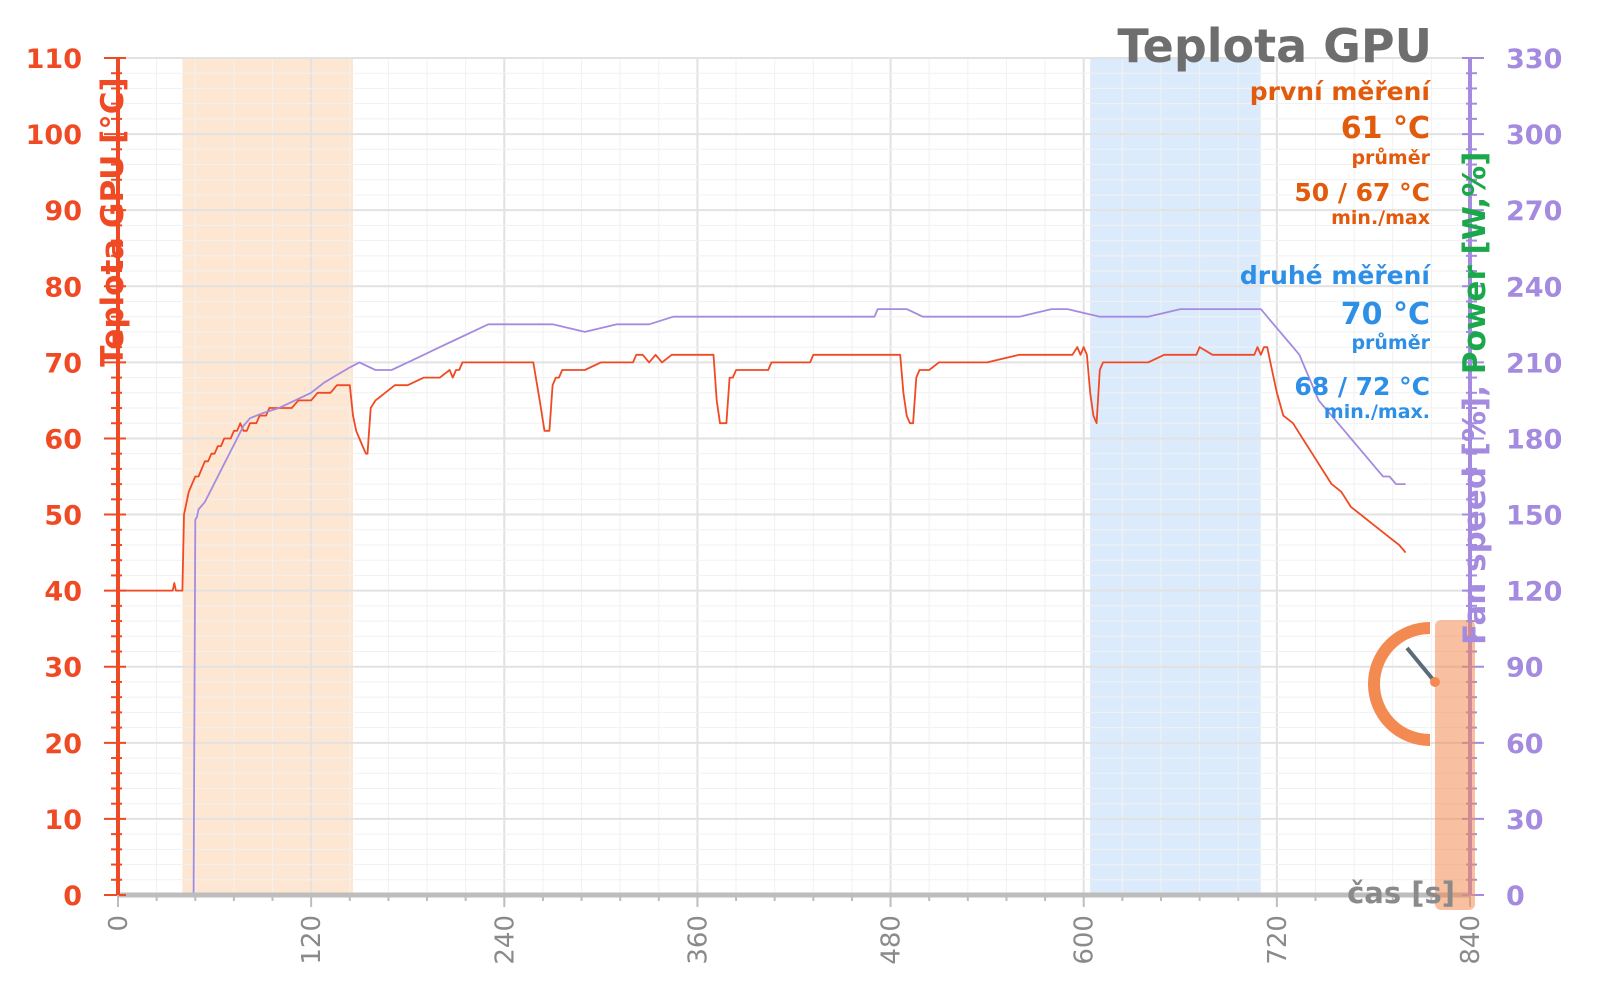  I want to click on first-minmax-caption: min./max, so click(1380, 218).